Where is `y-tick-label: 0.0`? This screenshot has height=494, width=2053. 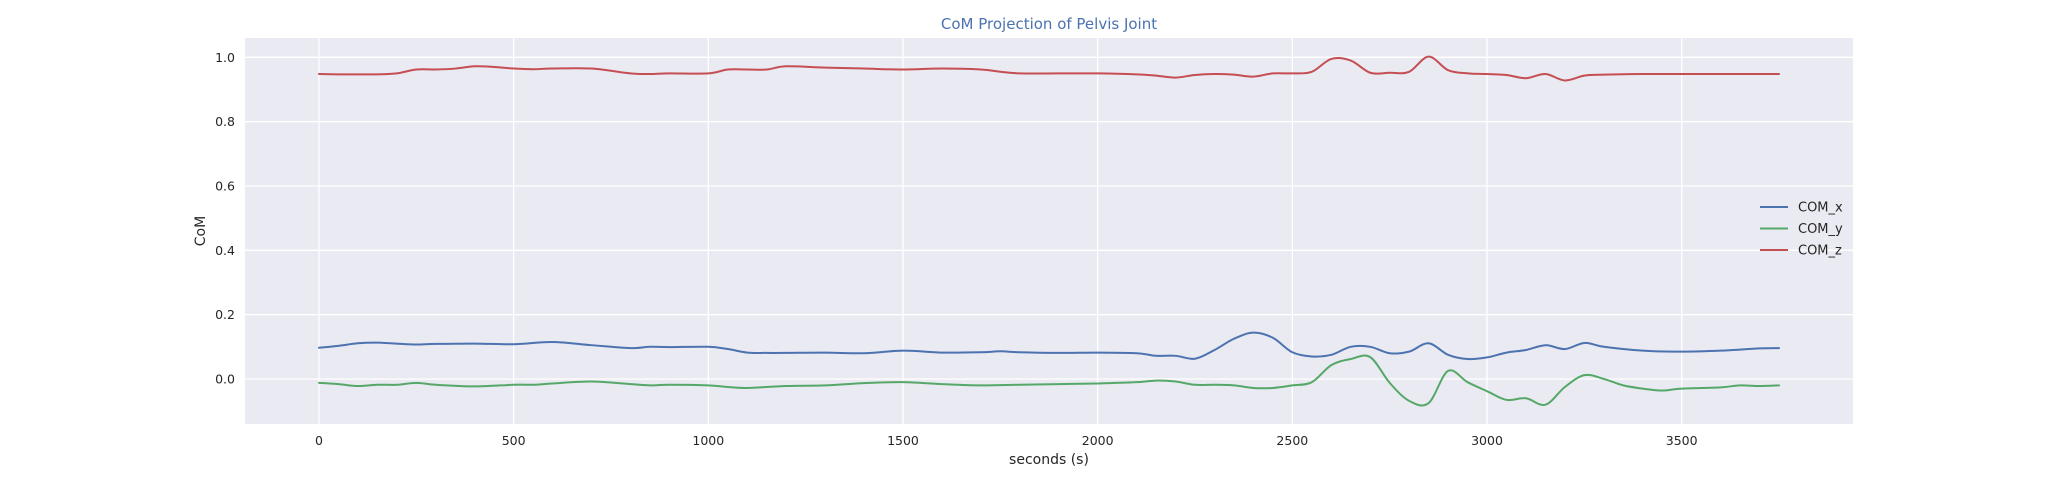
y-tick-label: 0.0 is located at coordinates (225, 378).